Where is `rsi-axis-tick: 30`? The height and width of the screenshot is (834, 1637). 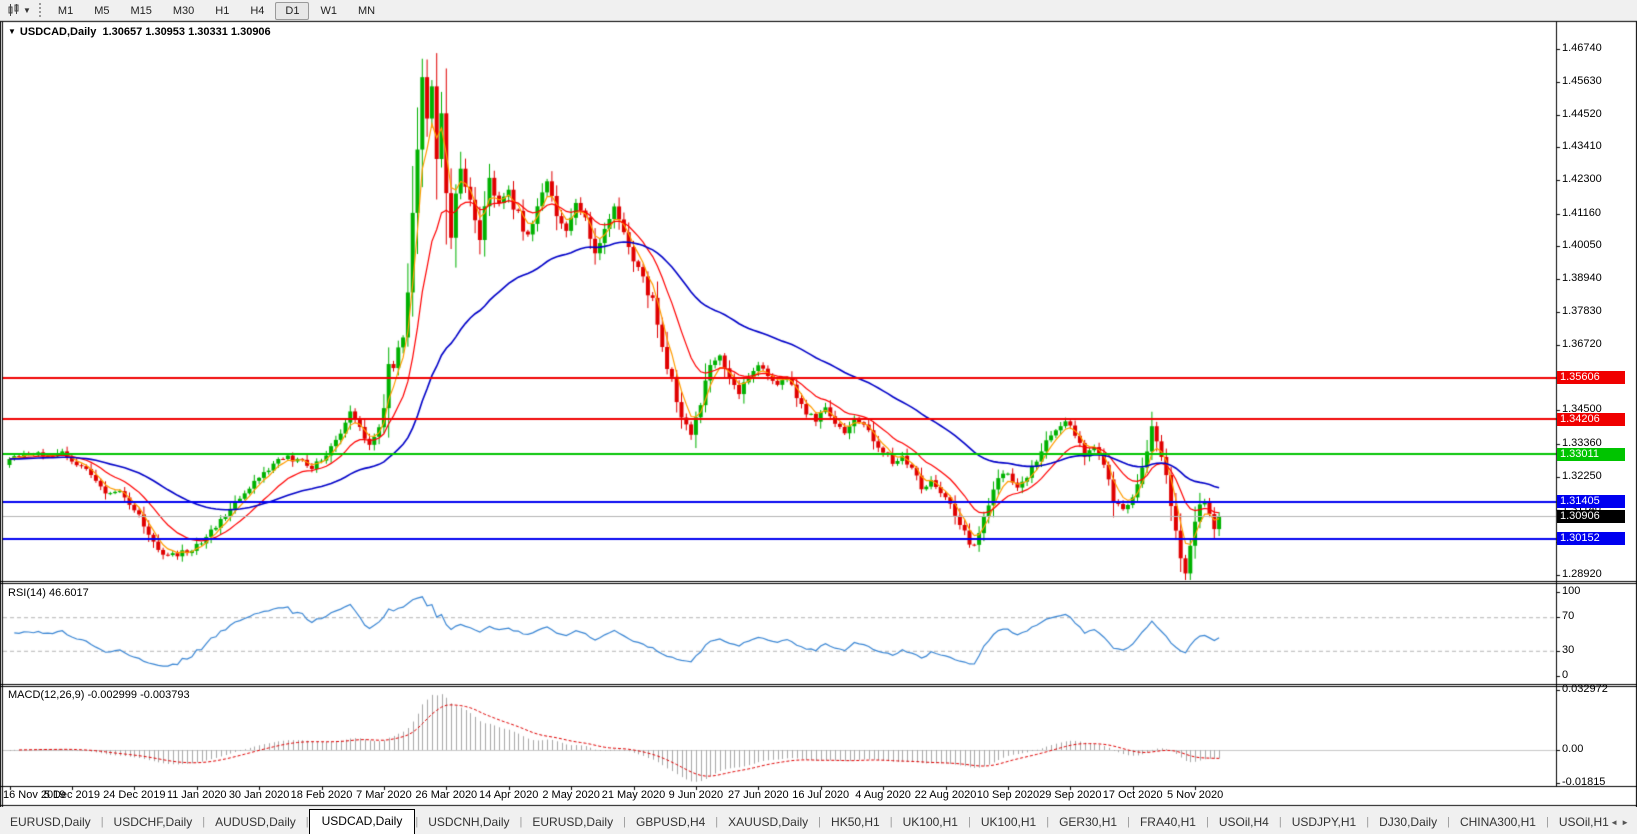
rsi-axis-tick: 30 is located at coordinates (1568, 649).